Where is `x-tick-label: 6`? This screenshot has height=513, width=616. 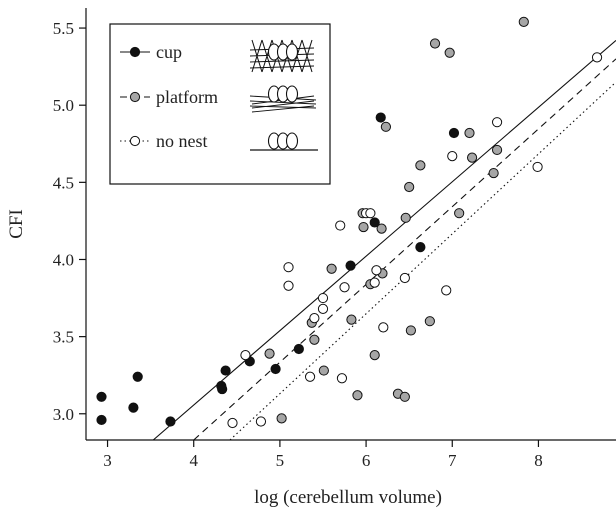 x-tick-label: 6 is located at coordinates (366, 460).